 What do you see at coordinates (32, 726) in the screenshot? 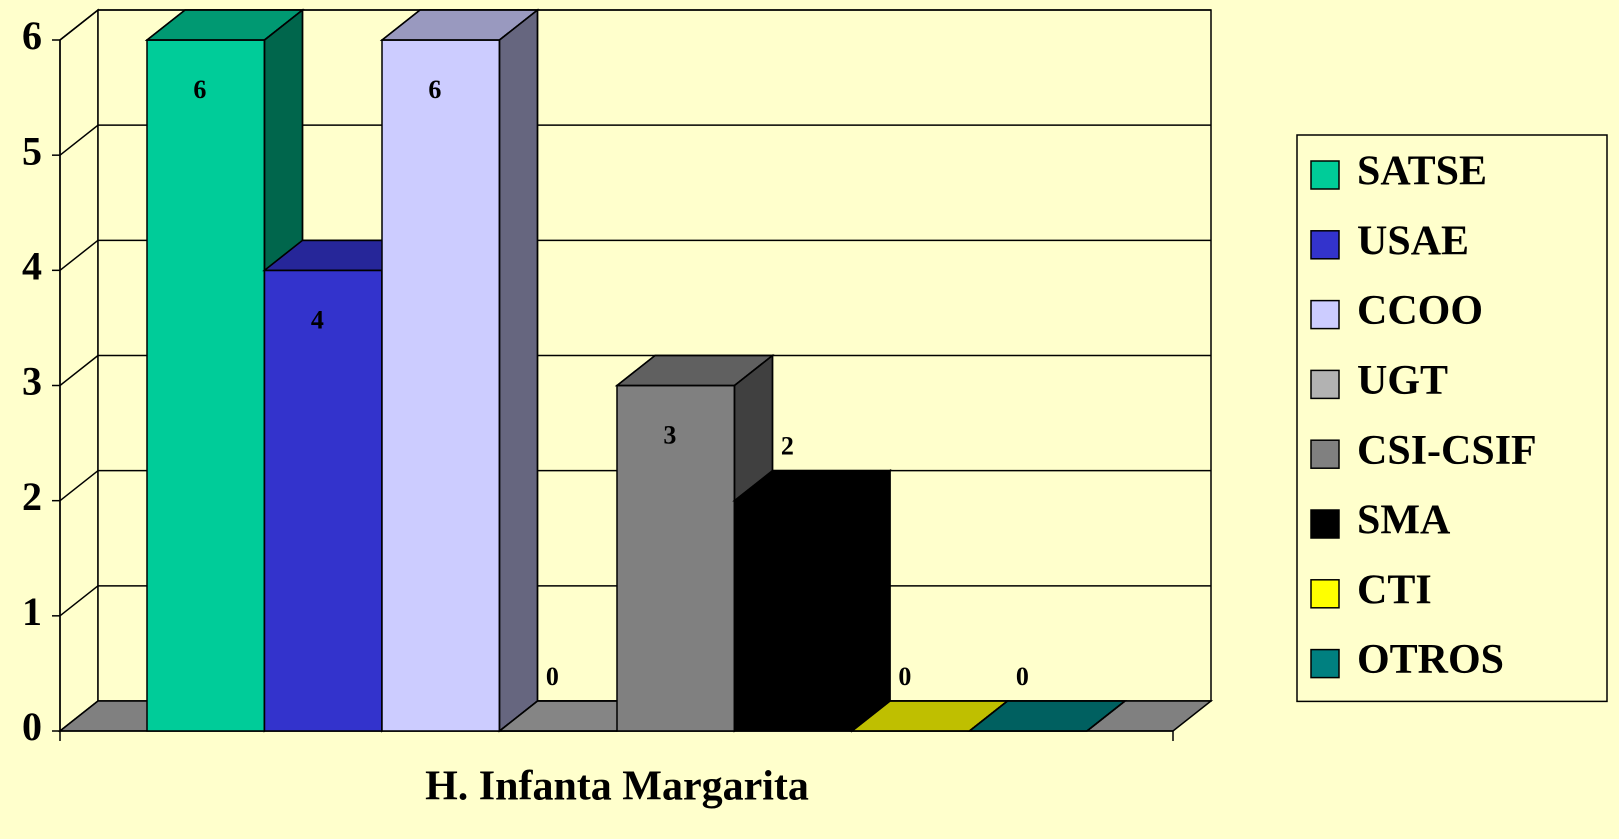
I see `y-tick-label: 0` at bounding box center [32, 726].